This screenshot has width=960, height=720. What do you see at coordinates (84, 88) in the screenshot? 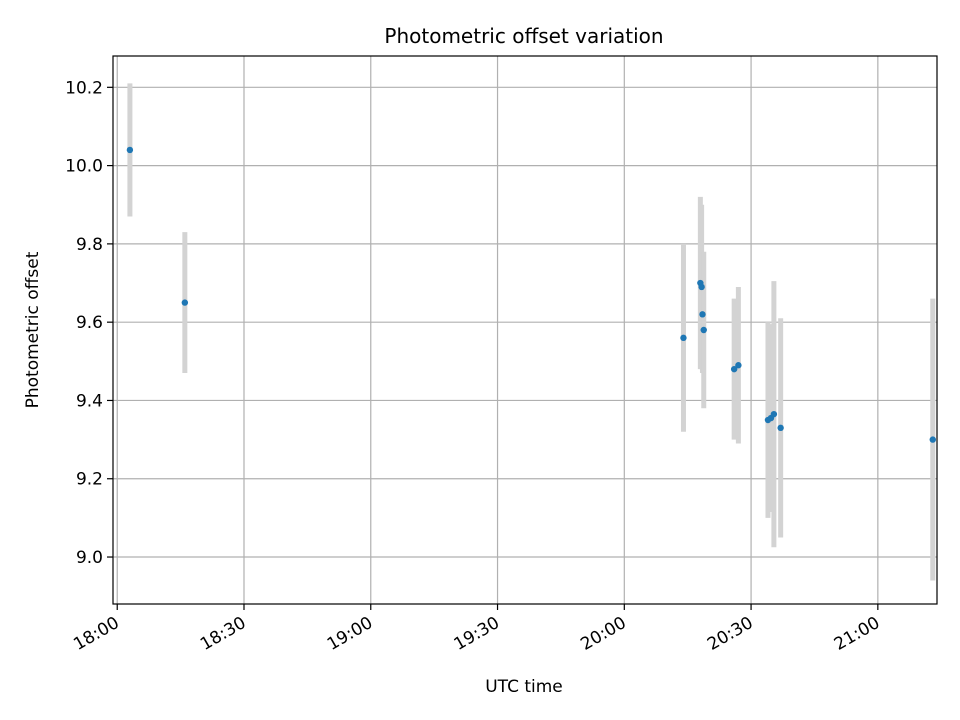
I see `y-tick-label: 10.2` at bounding box center [84, 88].